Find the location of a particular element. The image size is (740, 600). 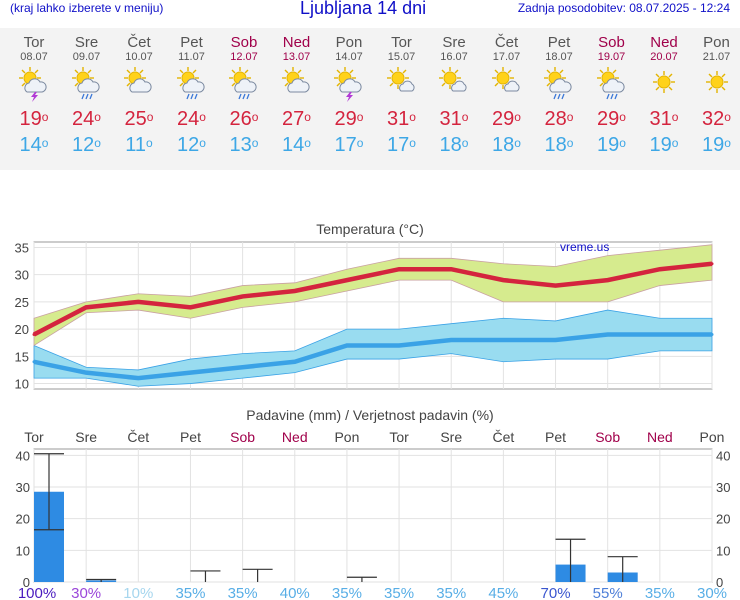

day-column: Ned 13.07 27o 14o is located at coordinates (297, 92).